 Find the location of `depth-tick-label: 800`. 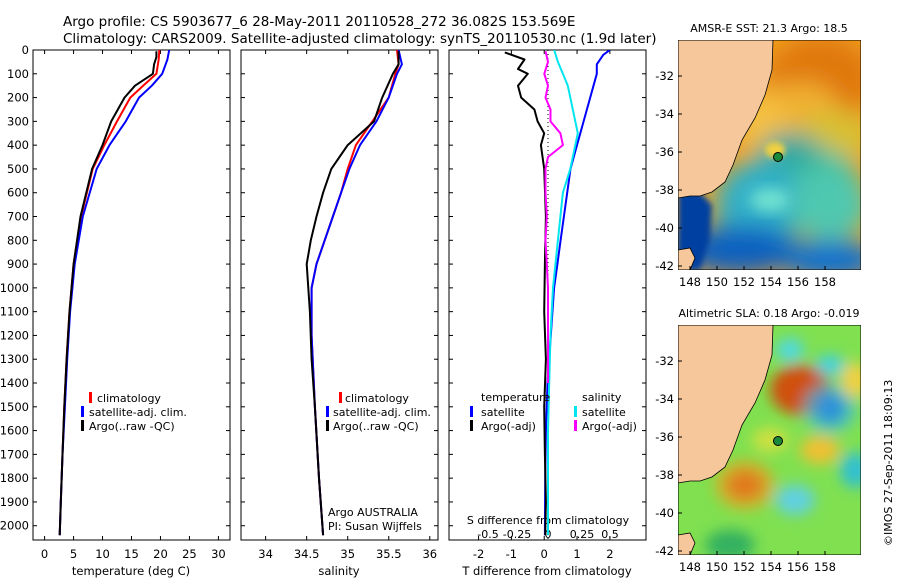

depth-tick-label: 800 is located at coordinates (18, 240).